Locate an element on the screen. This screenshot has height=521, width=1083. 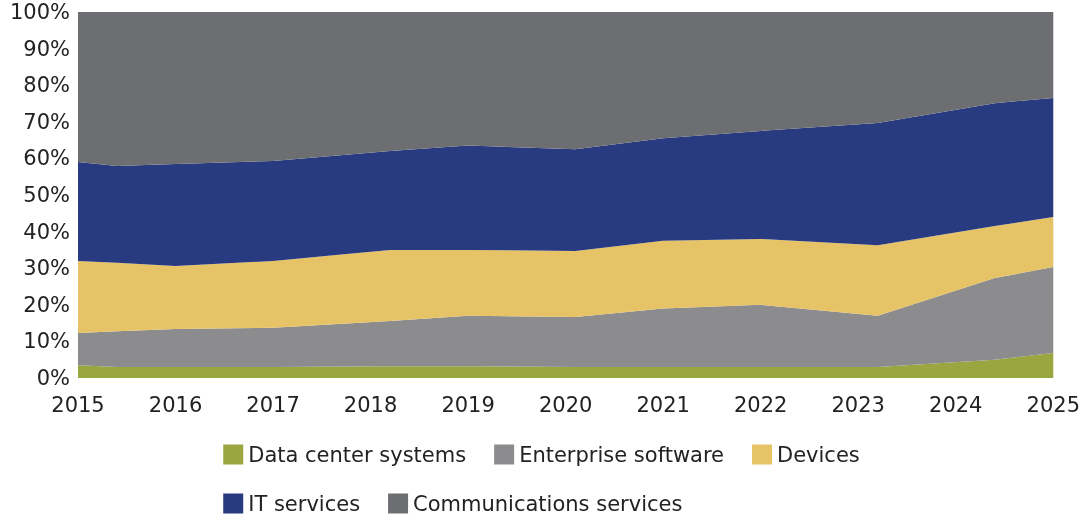
x-tick-label: 2018 is located at coordinates (370, 404).